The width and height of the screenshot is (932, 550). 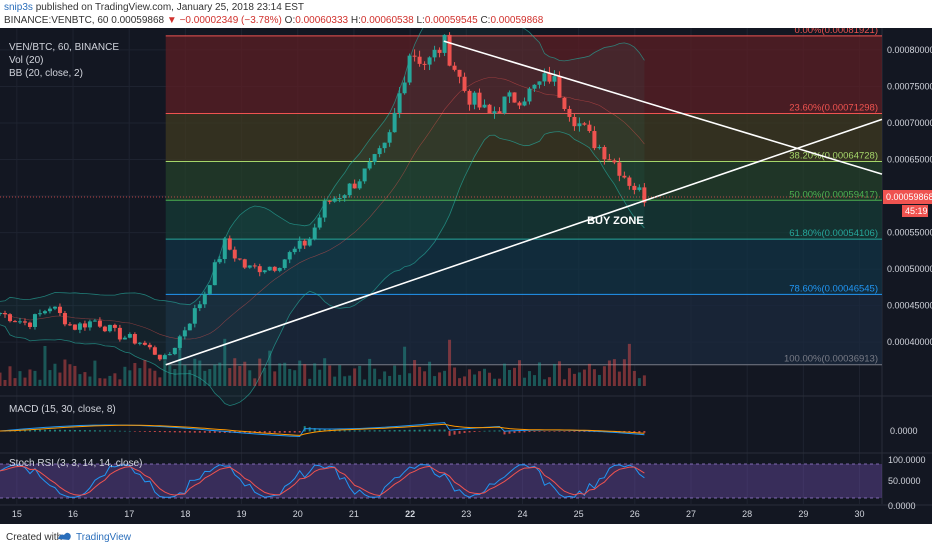 What do you see at coordinates (635, 514) in the screenshot?
I see `time-axis-tick: 26` at bounding box center [635, 514].